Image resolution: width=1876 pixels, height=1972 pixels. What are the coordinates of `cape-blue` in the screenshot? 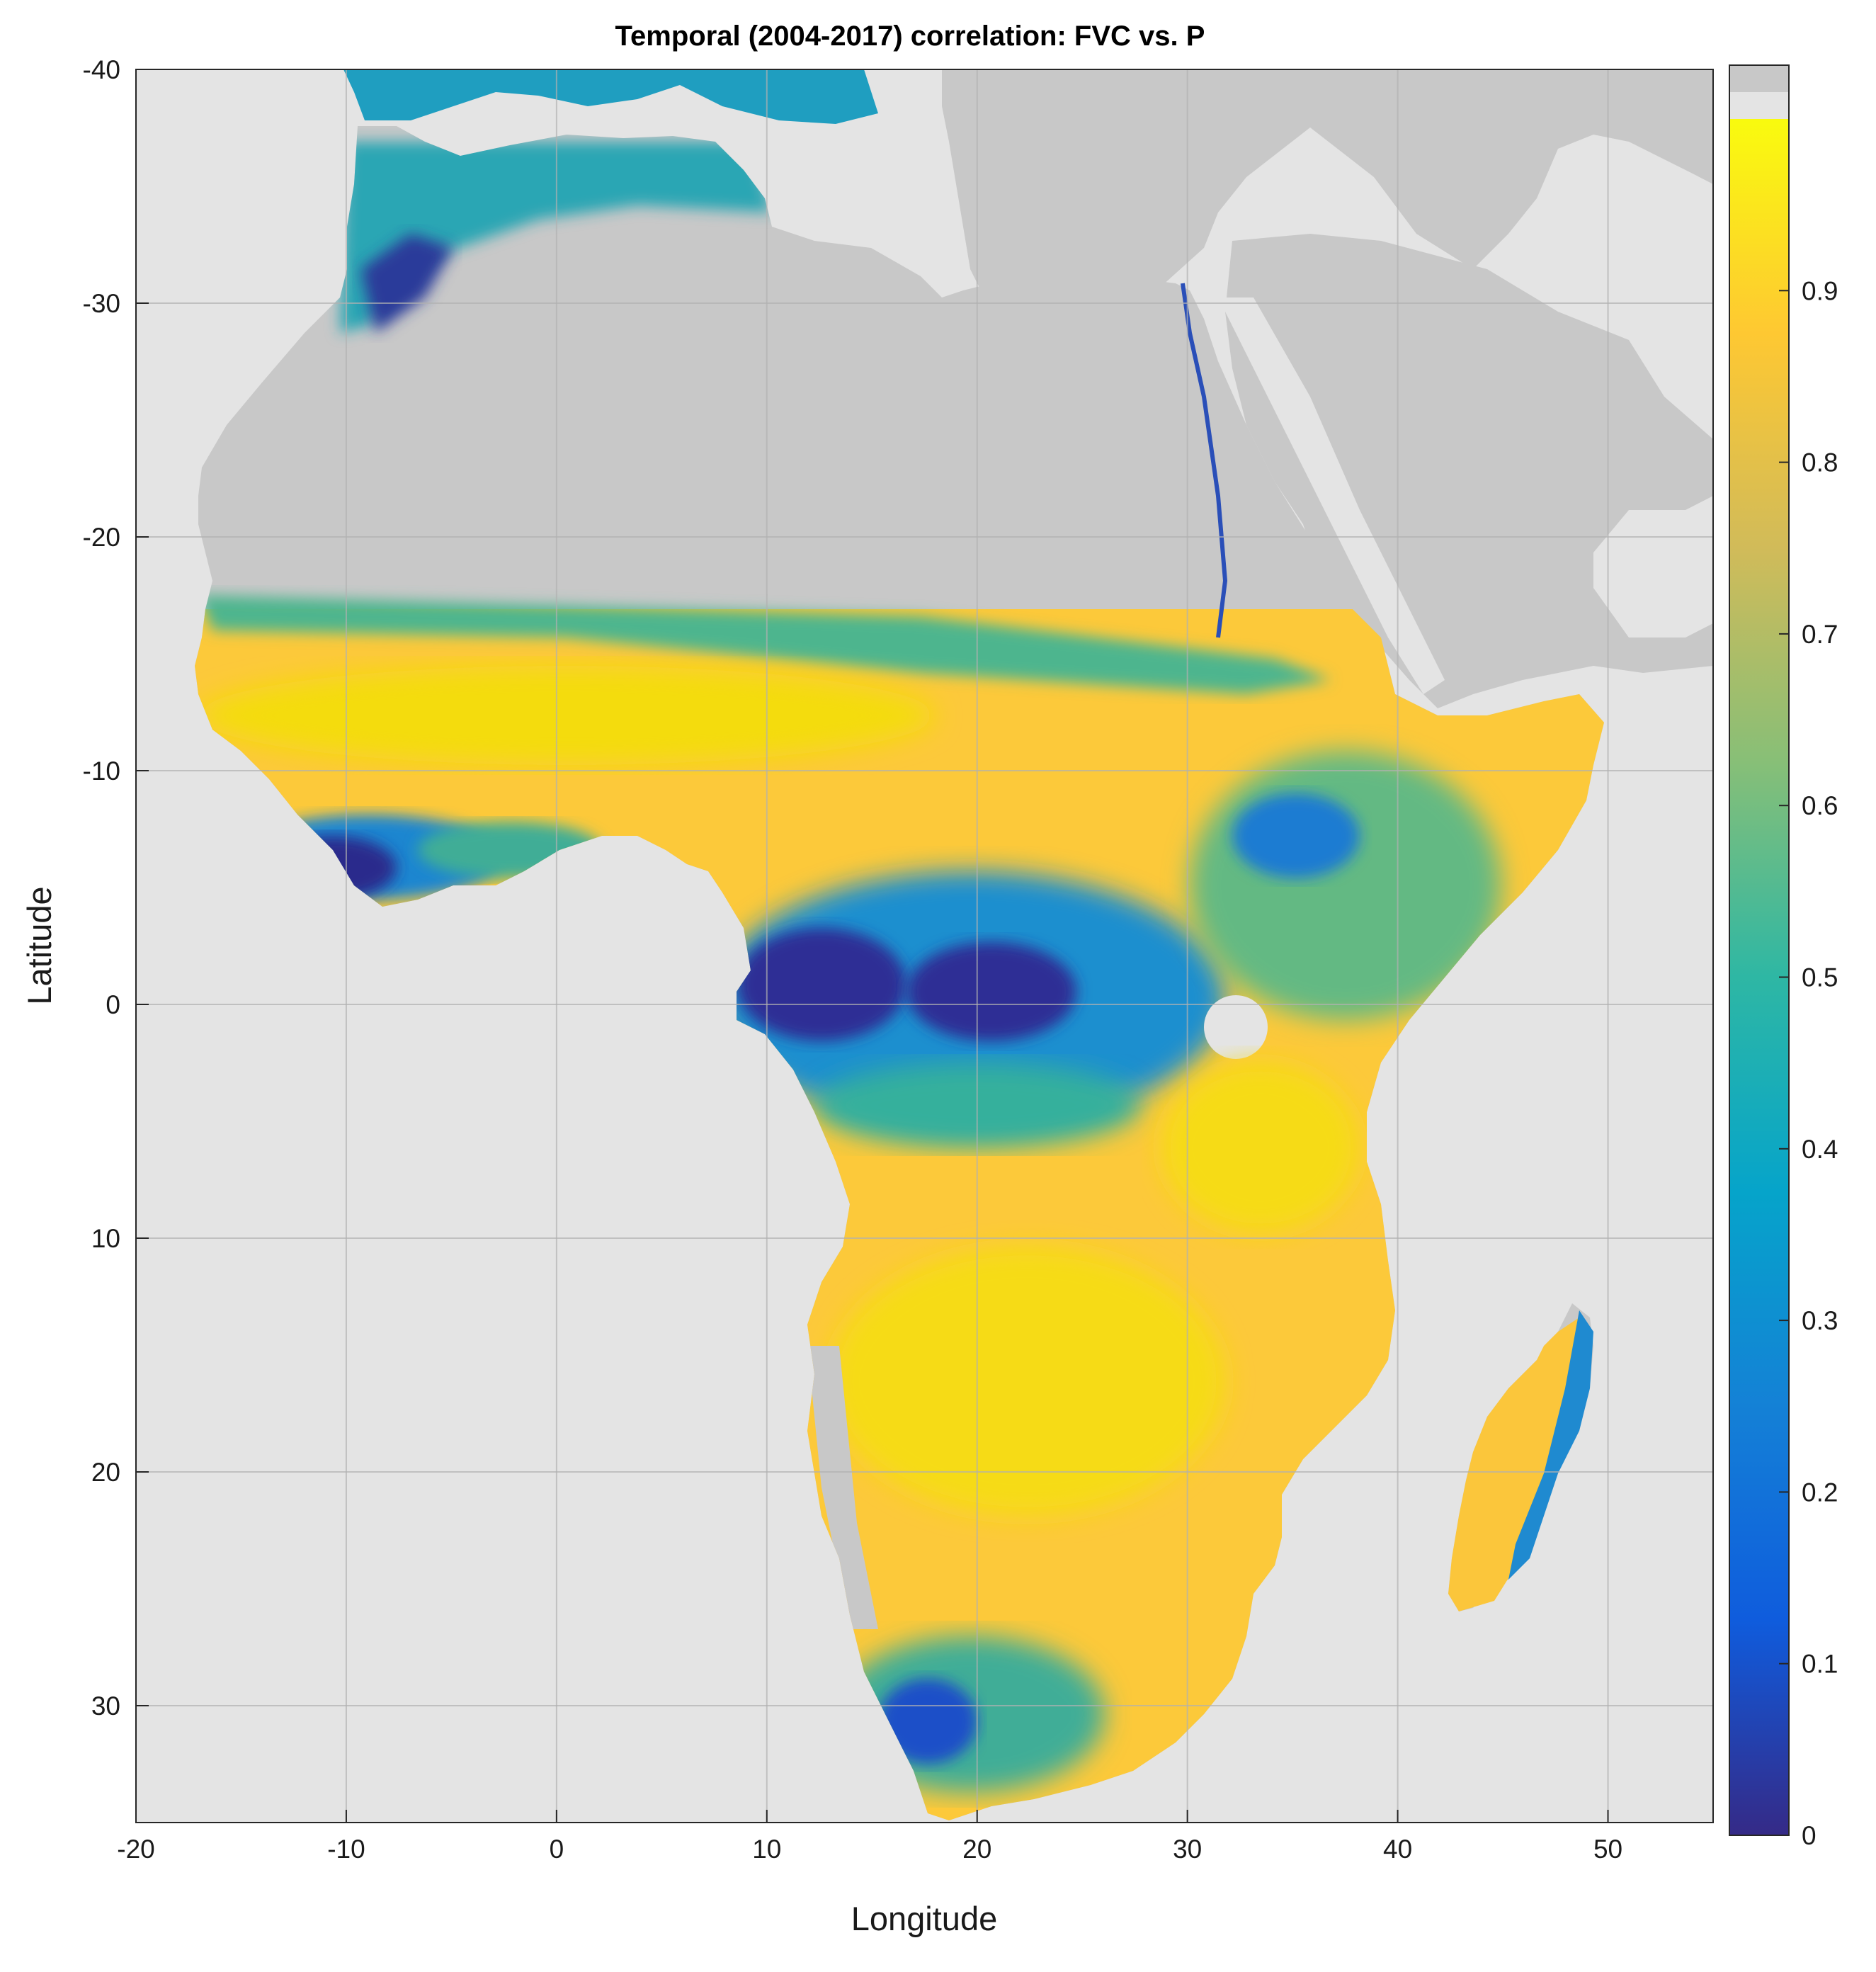 It's located at (928, 1722).